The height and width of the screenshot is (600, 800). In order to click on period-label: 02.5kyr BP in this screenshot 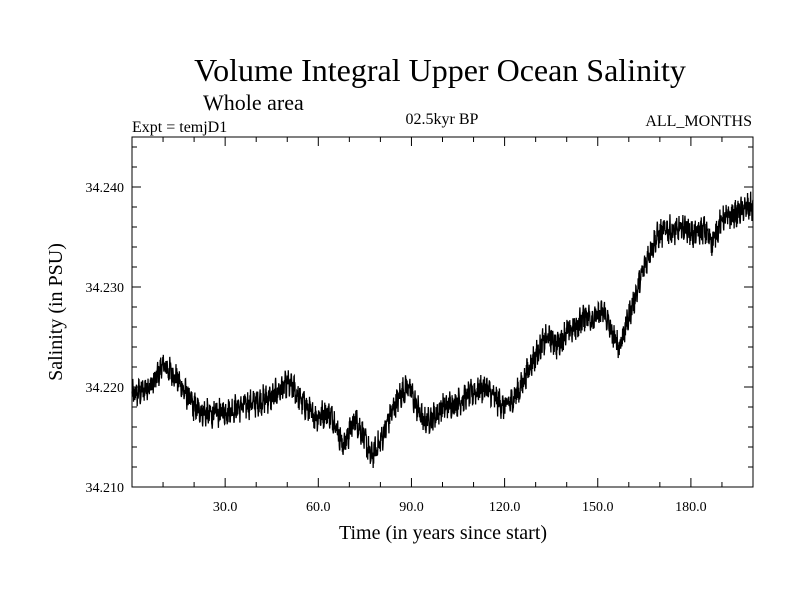, I will do `click(442, 119)`.